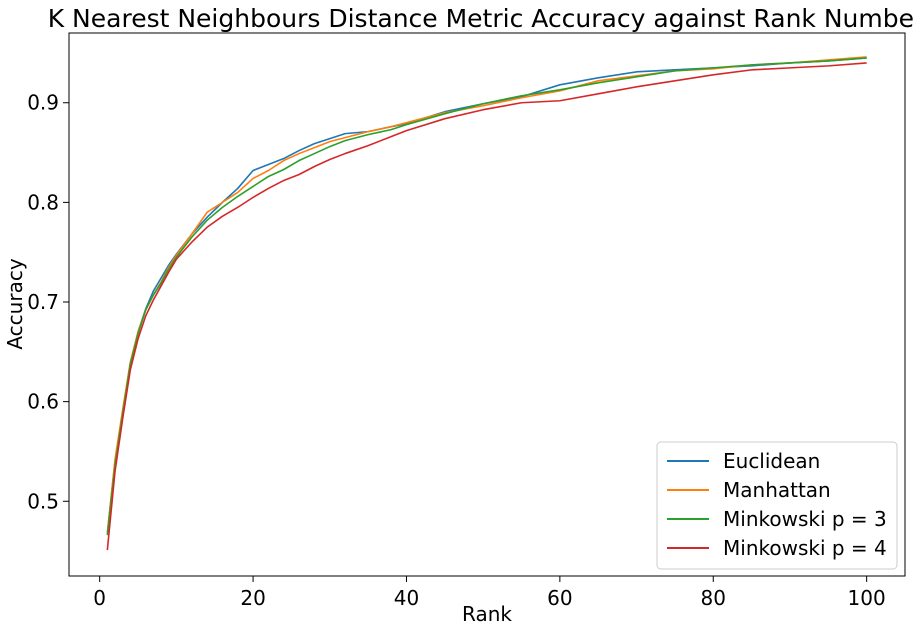 The image size is (916, 631). I want to click on y-tick-label: 0.6, so click(43, 402).